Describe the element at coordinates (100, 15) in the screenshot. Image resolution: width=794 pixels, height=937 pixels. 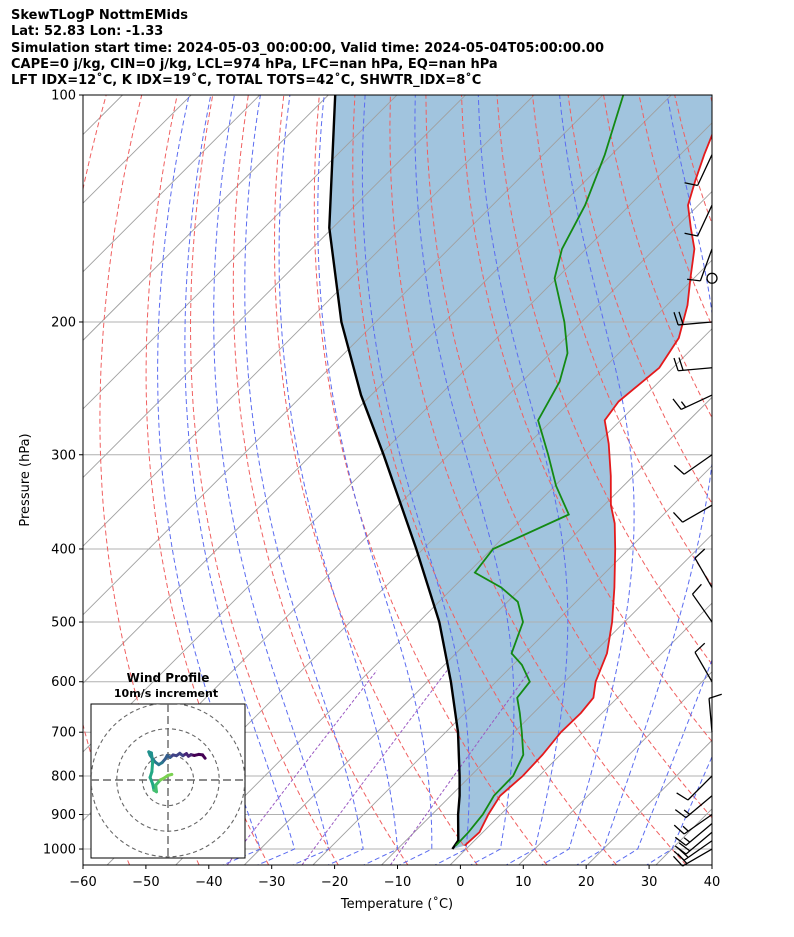
I see `chart-title: SkewTLogP NottmEMids` at that location.